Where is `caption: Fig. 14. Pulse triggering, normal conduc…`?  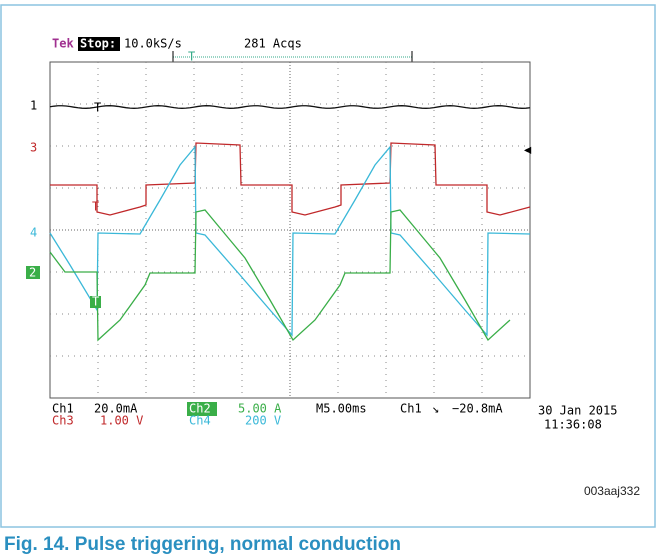
caption: Fig. 14. Pulse triggering, normal conduc… is located at coordinates (202, 544).